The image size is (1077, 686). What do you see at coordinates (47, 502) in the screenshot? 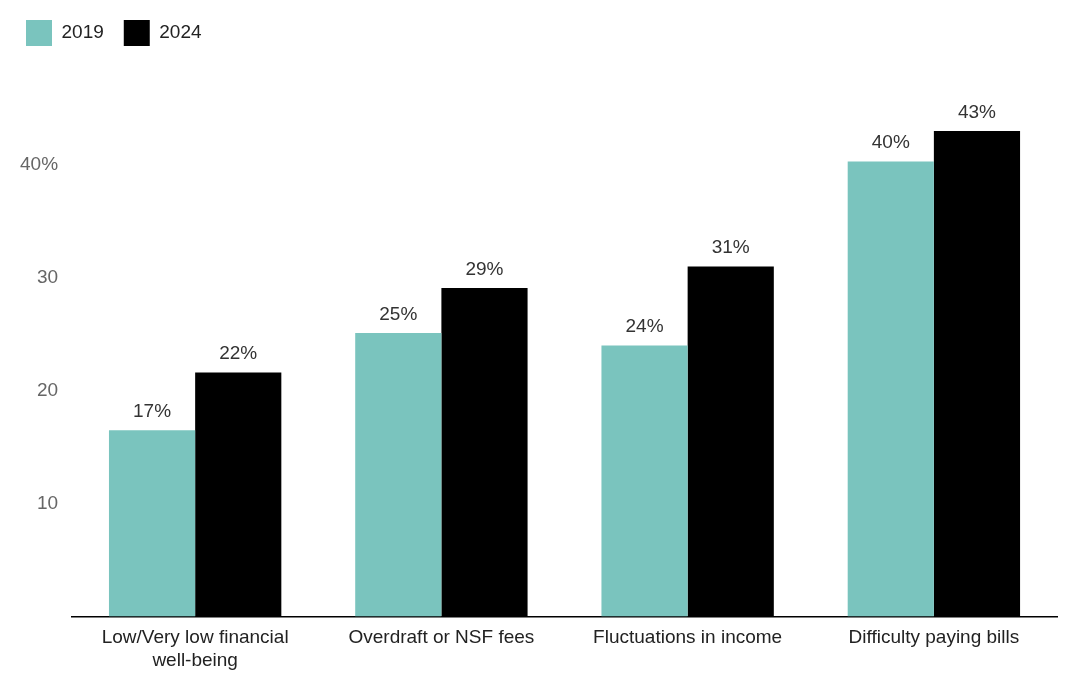
I see `y-tick-label: 10` at bounding box center [47, 502].